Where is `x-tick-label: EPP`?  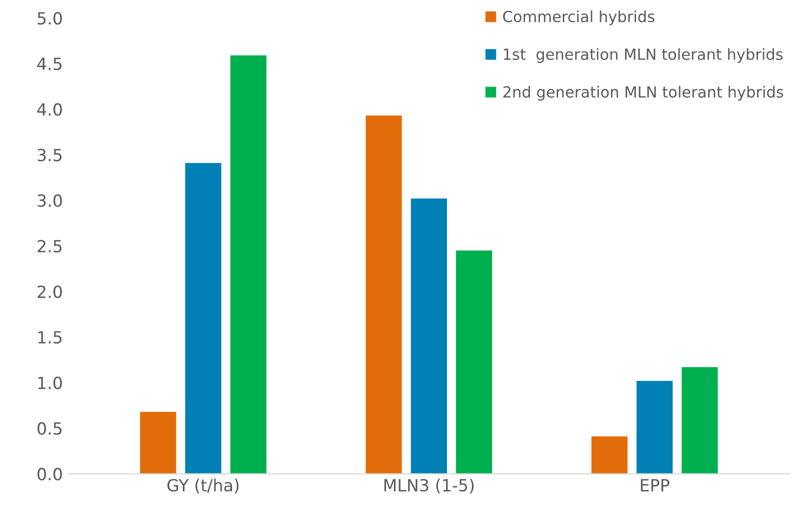 x-tick-label: EPP is located at coordinates (655, 485).